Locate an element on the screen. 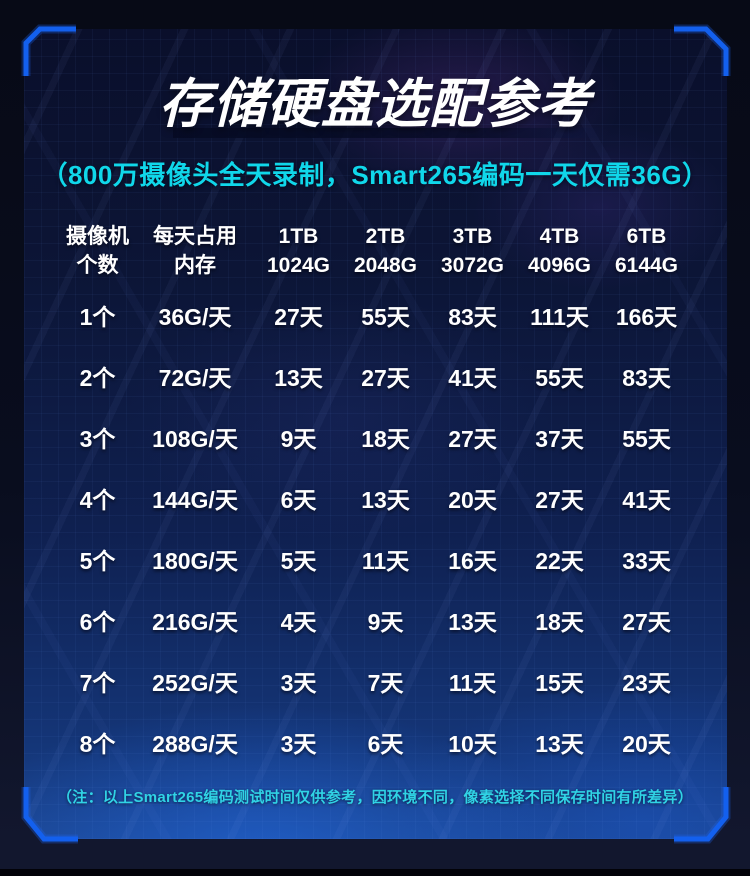 The image size is (750, 876). page-title: 存储硬盘选配参考 is located at coordinates (375, 104).